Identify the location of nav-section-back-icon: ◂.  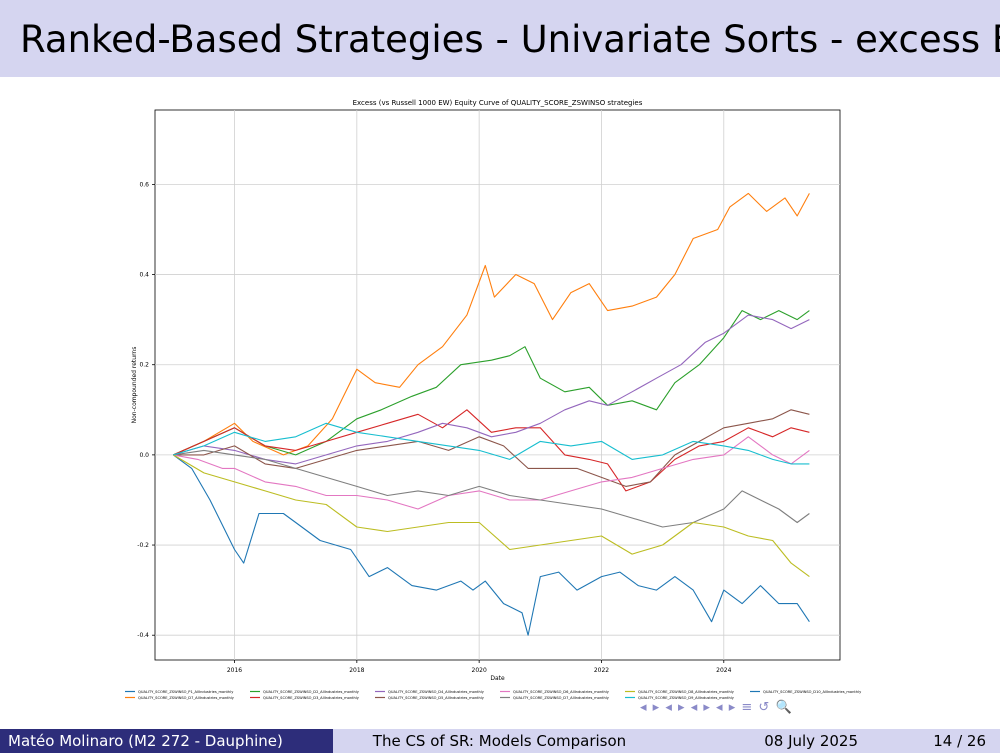
(694, 707).